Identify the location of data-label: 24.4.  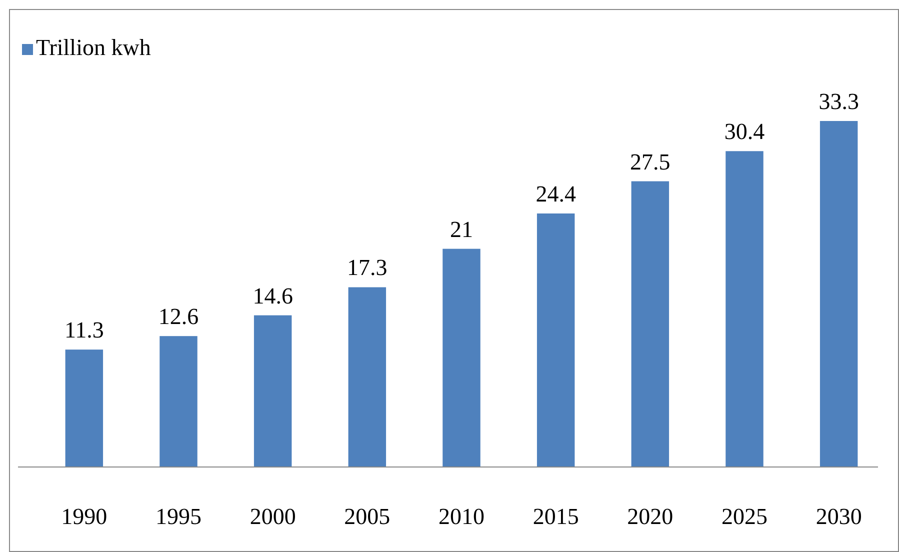
(556, 193).